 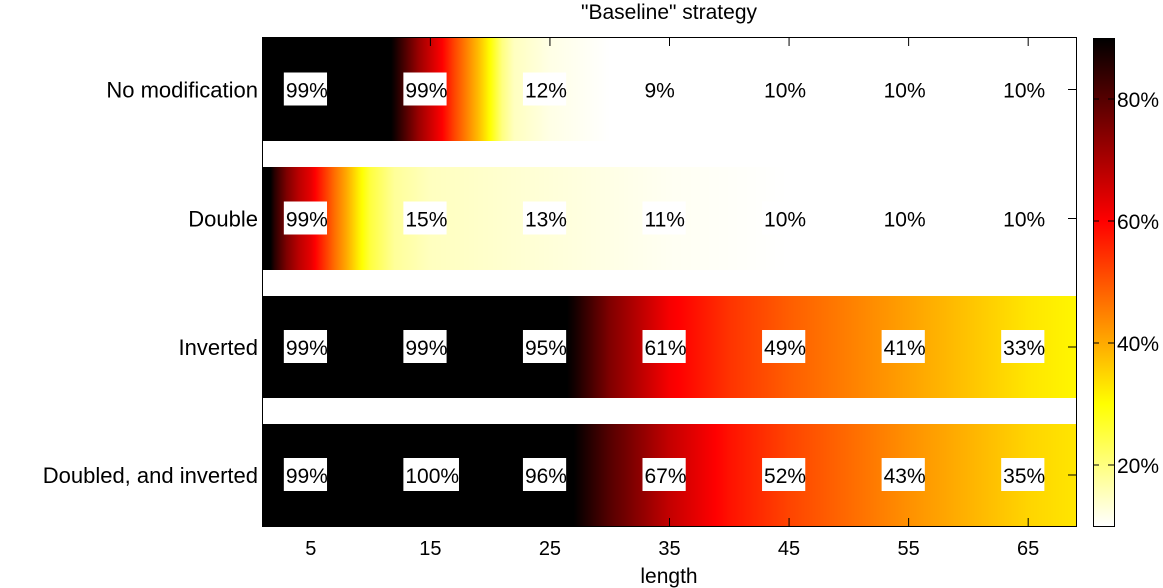 I want to click on cell-label: 10%, so click(x=903, y=89).